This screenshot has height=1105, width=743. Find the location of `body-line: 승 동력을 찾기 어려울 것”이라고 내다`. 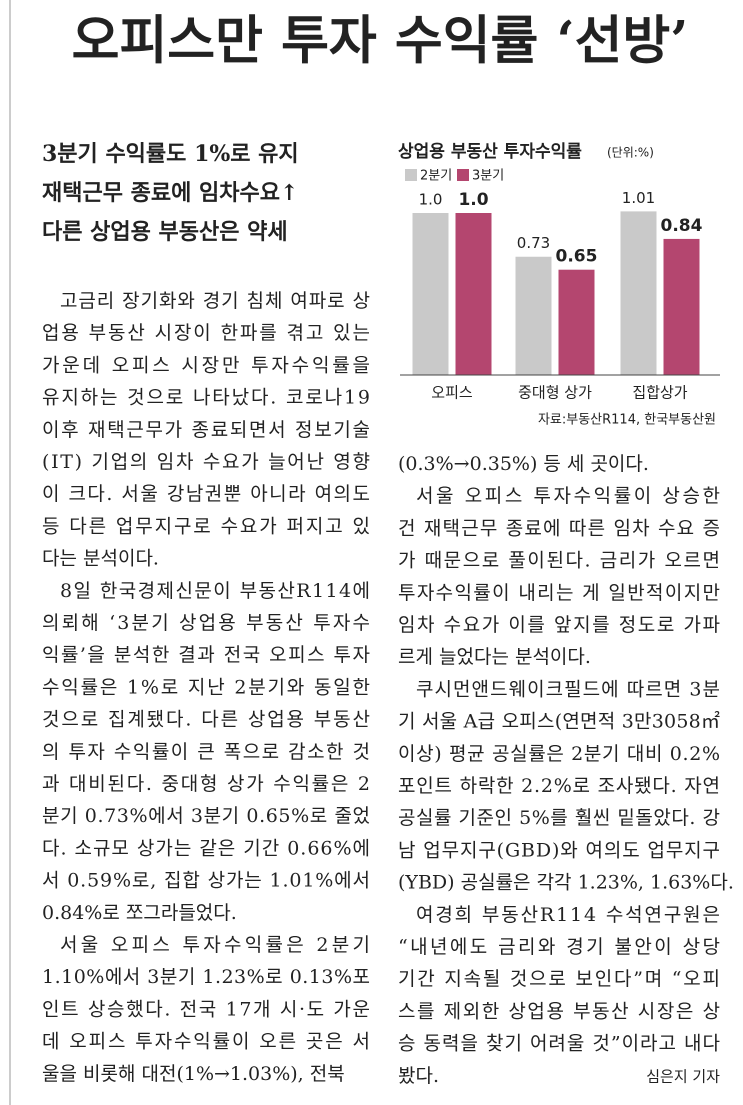

body-line: 승 동력을 찾기 어려울 것”이라고 내다 is located at coordinates (559, 1044).